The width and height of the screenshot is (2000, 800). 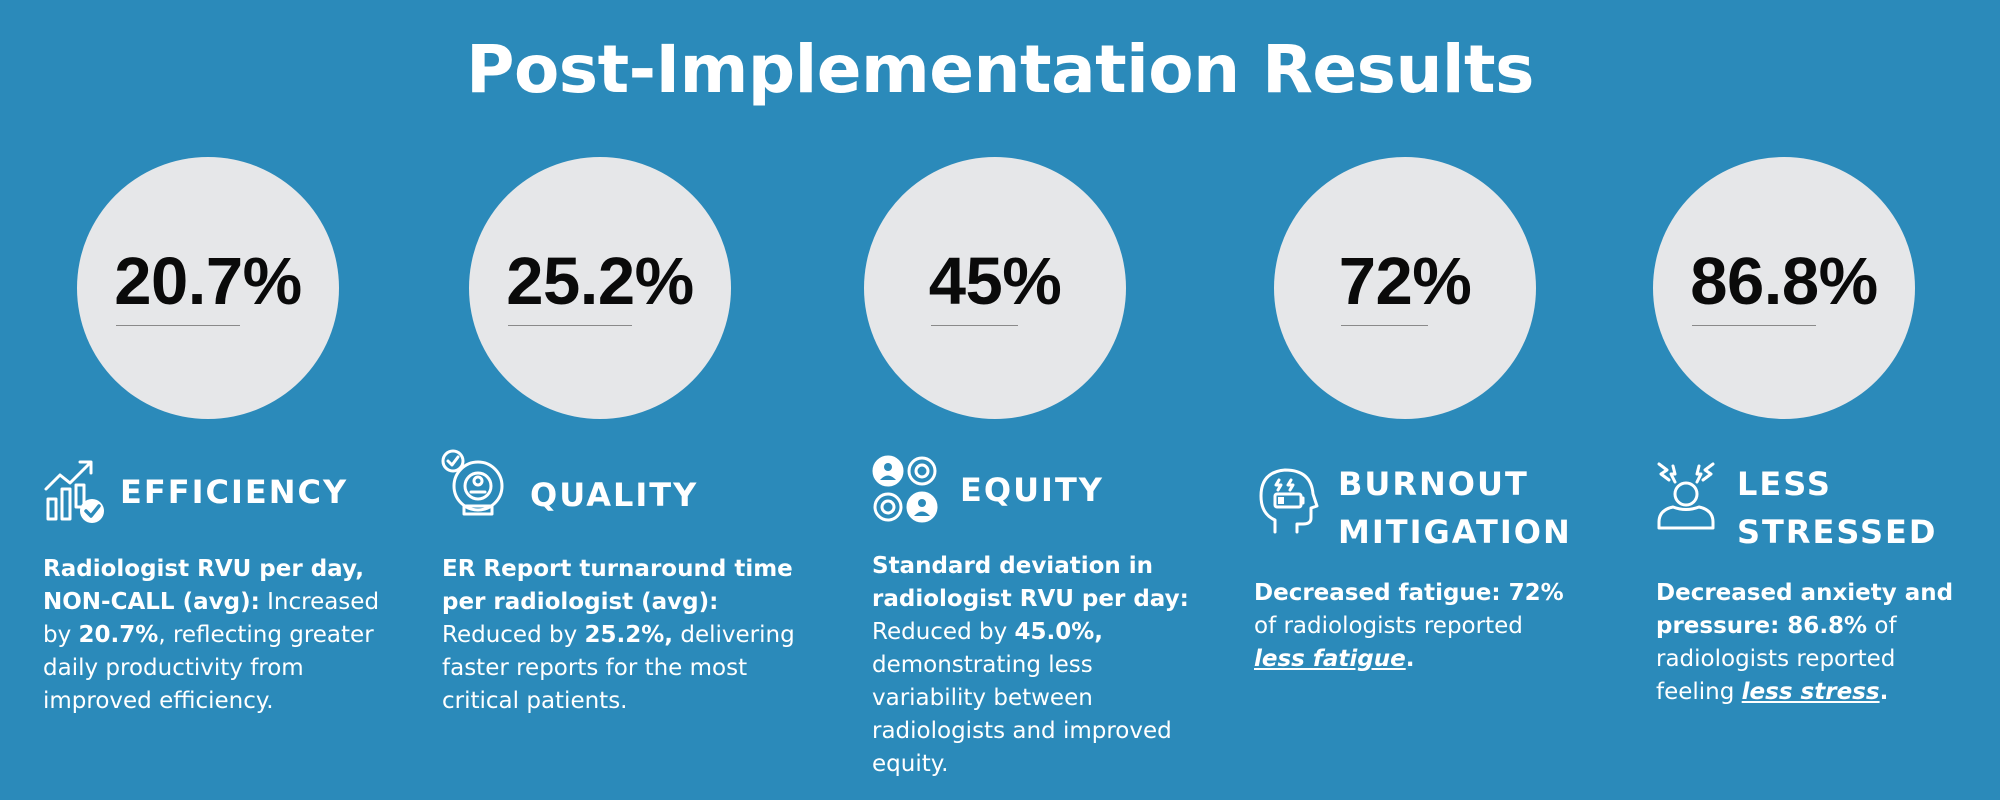 What do you see at coordinates (614, 495) in the screenshot?
I see `heading-quality: QUALITY` at bounding box center [614, 495].